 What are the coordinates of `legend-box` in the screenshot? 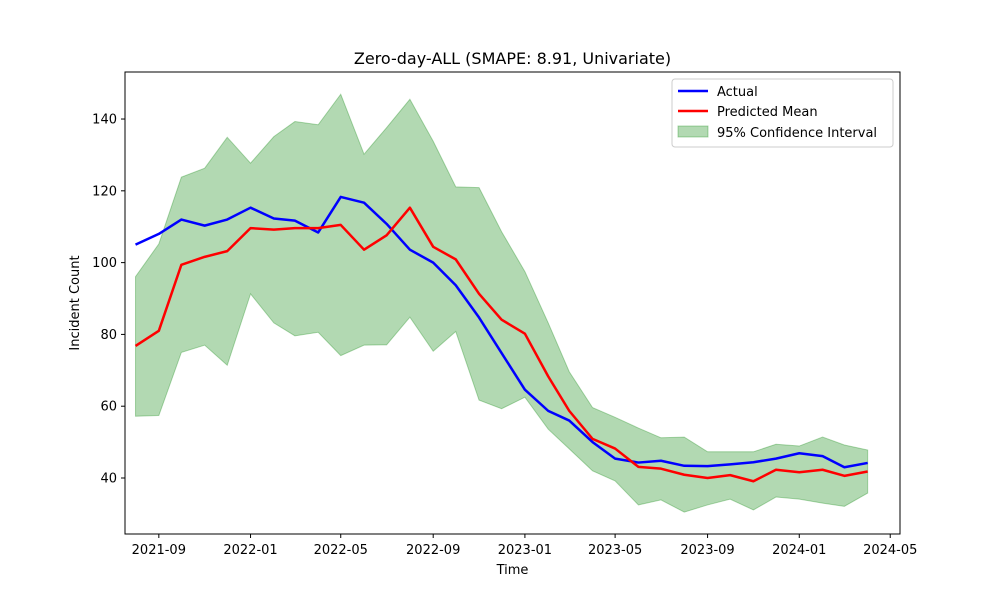 It's located at (782, 113).